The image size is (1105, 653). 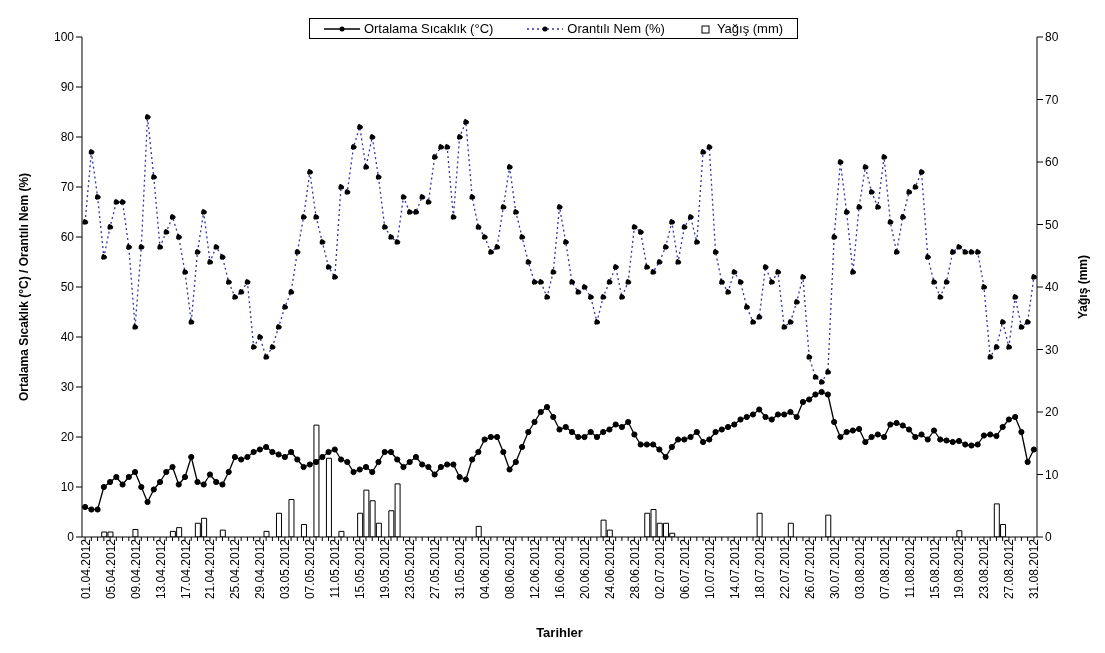 What do you see at coordinates (67, 187) in the screenshot?
I see `y-tick-label: 70` at bounding box center [67, 187].